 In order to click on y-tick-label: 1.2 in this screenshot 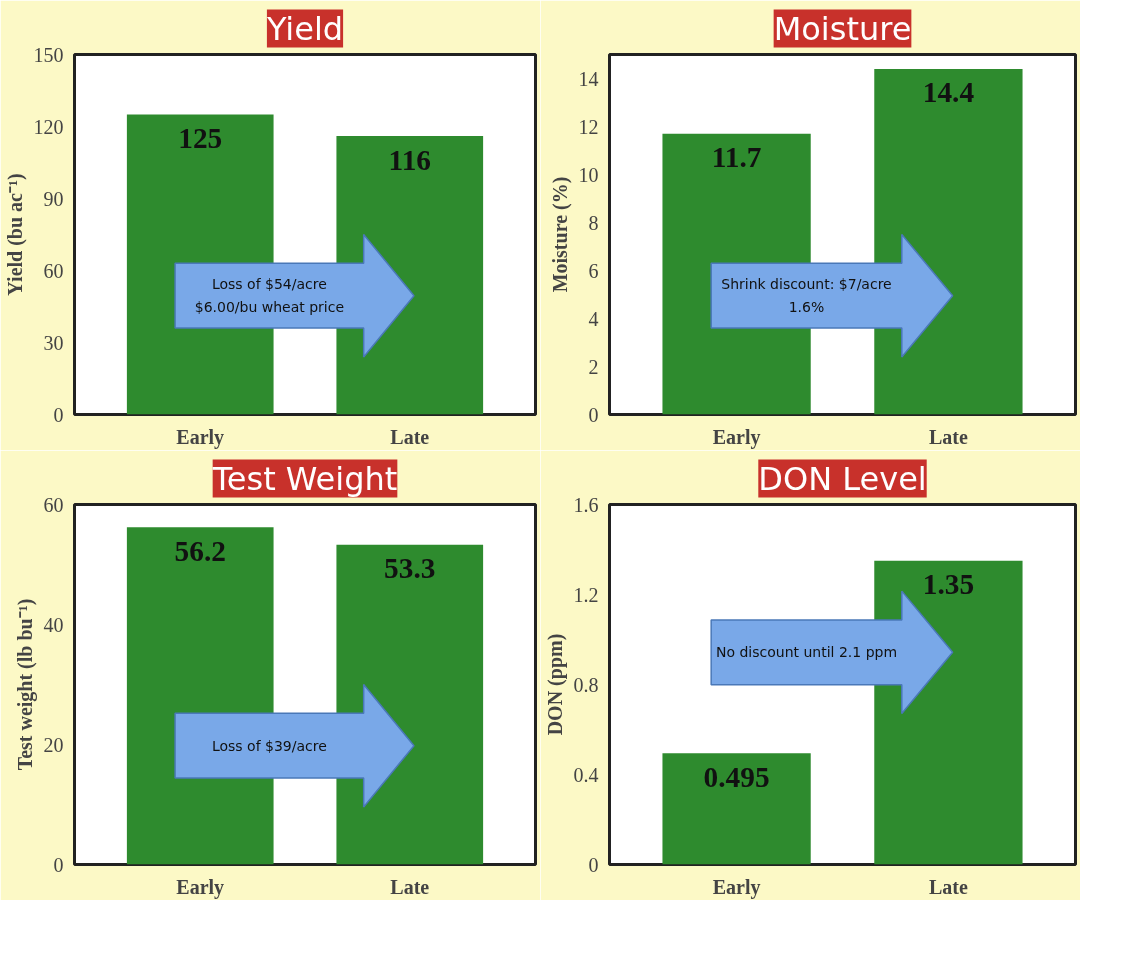, I will do `click(586, 594)`.